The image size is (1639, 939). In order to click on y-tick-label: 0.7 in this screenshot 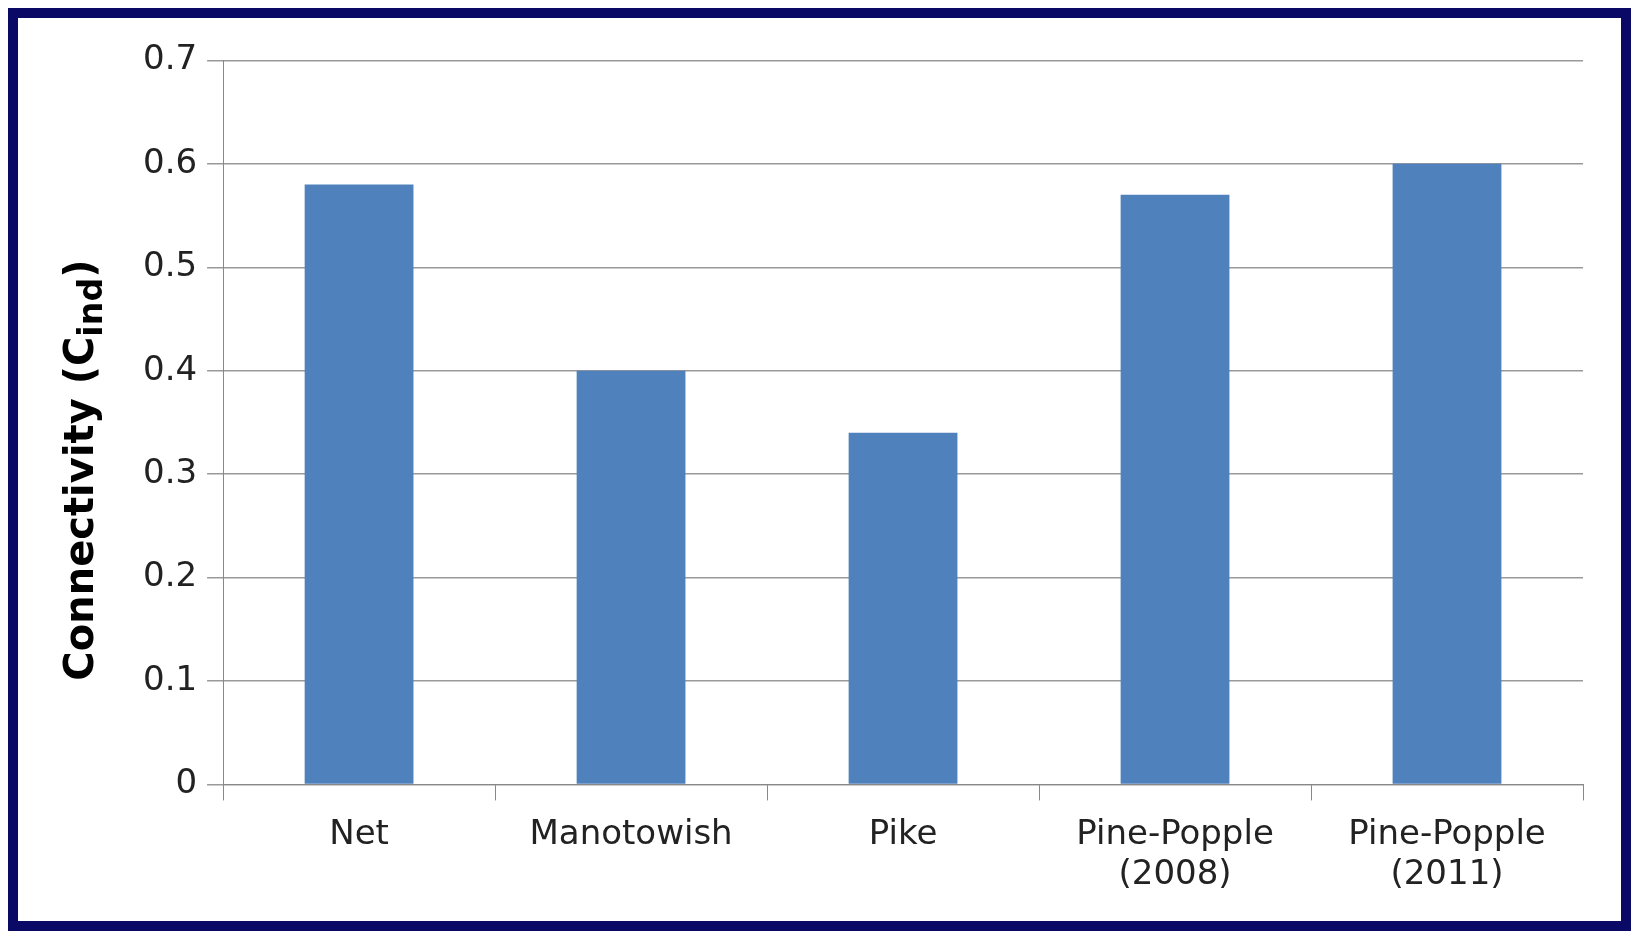, I will do `click(170, 57)`.